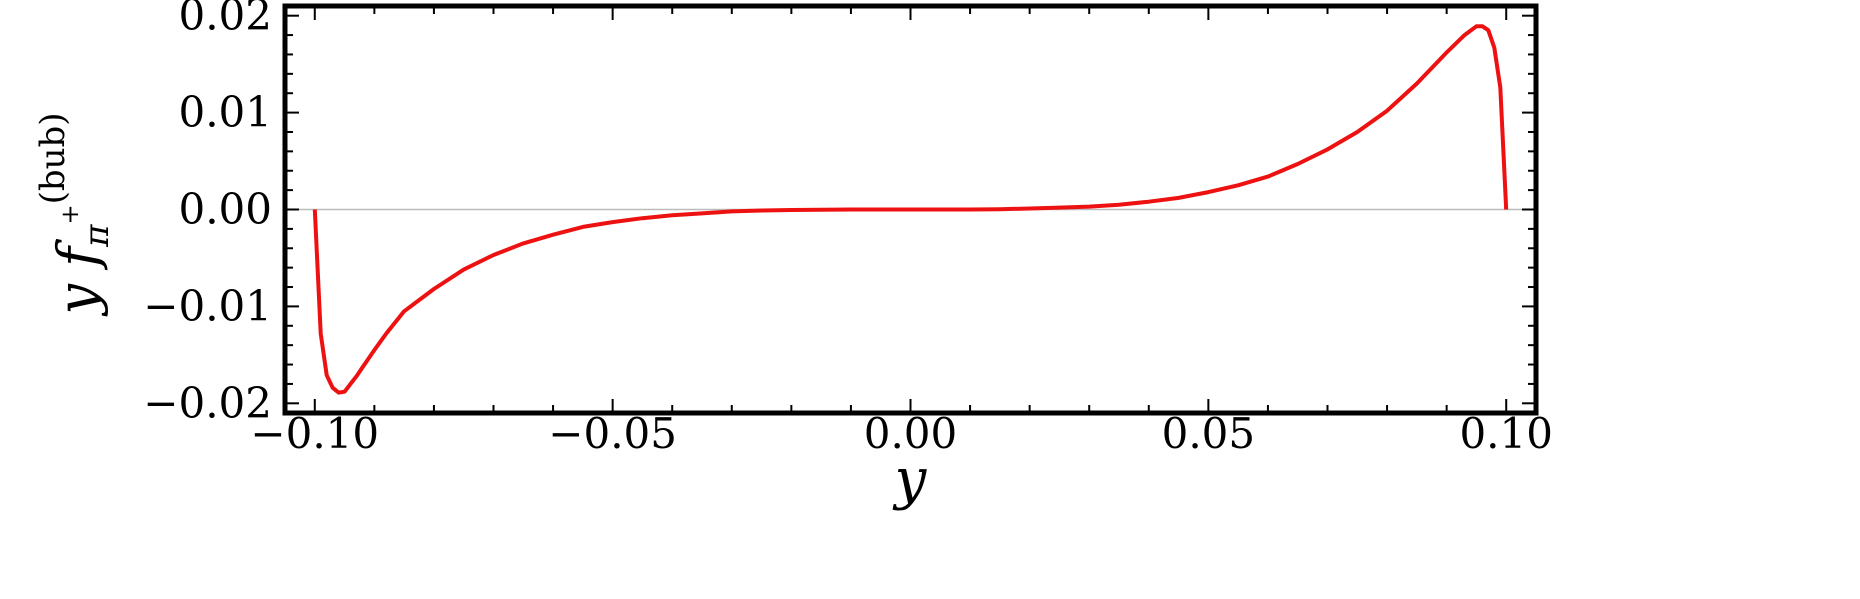 This screenshot has height=599, width=1860. Describe the element at coordinates (225, 112) in the screenshot. I see `y-tick-label: 0.01` at that location.